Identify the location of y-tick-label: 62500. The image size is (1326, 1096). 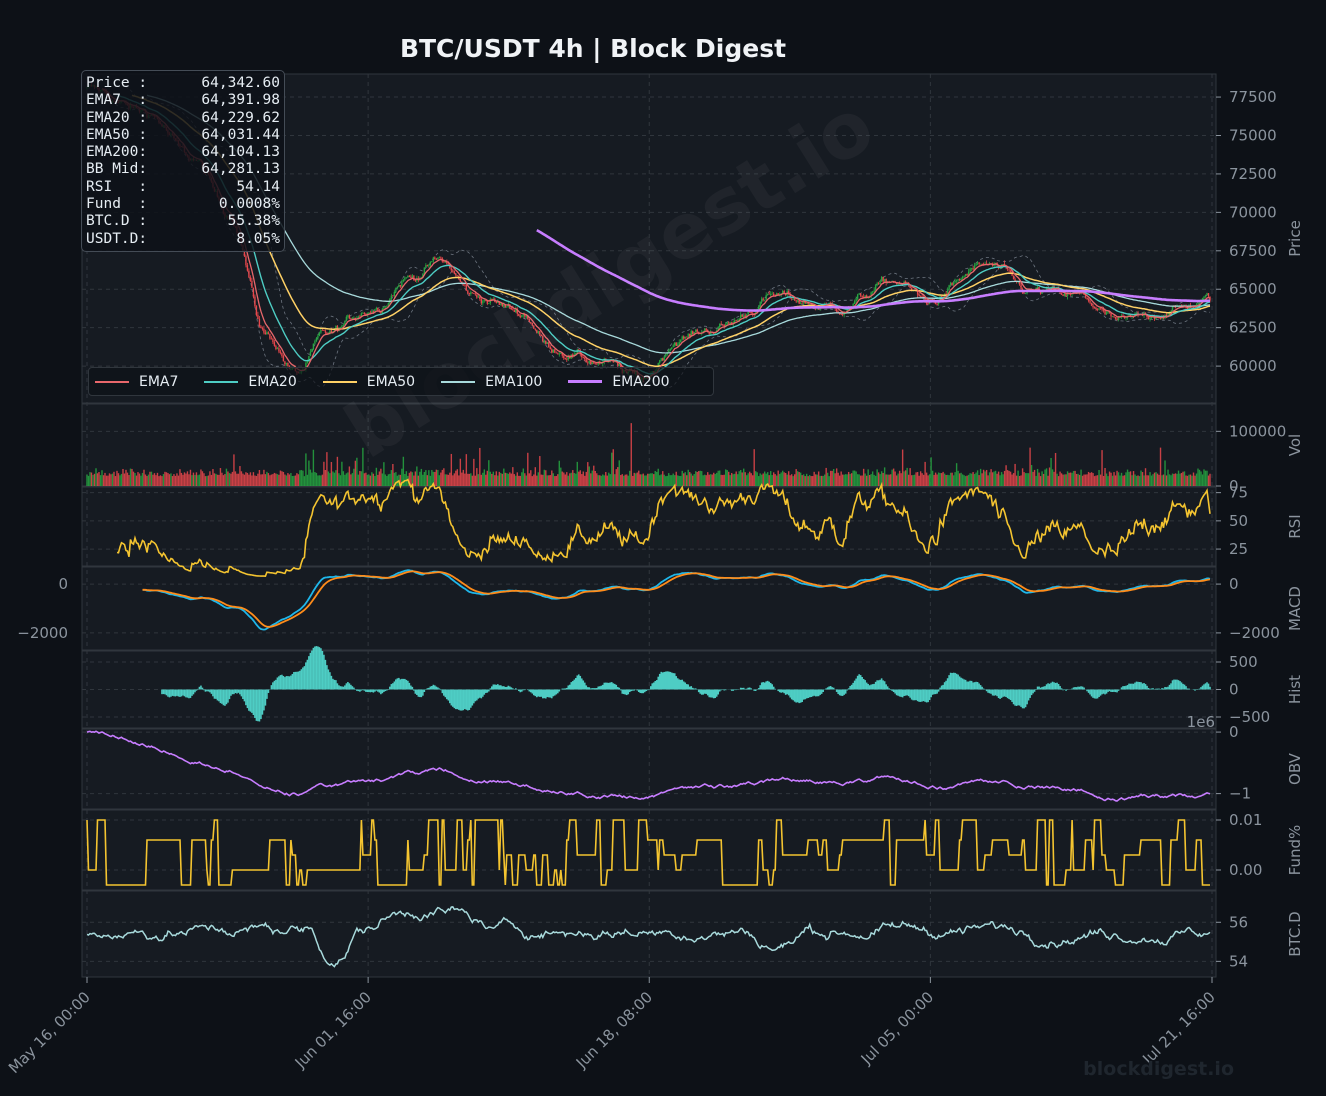
(1253, 328).